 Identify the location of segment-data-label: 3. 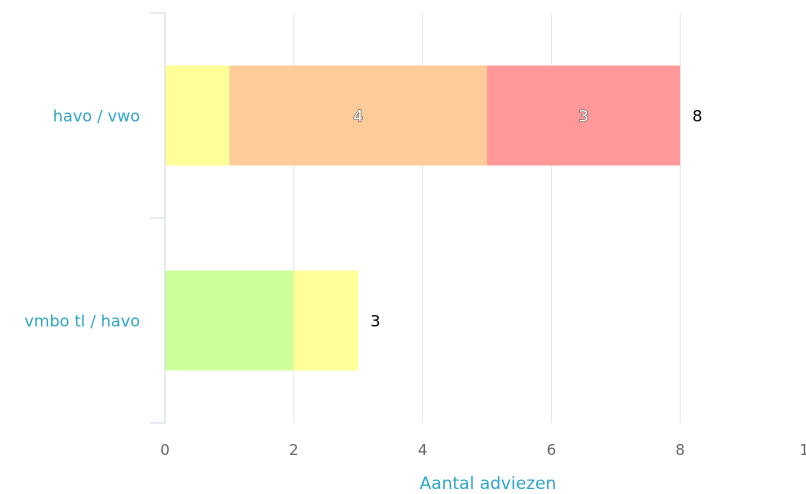
(584, 116).